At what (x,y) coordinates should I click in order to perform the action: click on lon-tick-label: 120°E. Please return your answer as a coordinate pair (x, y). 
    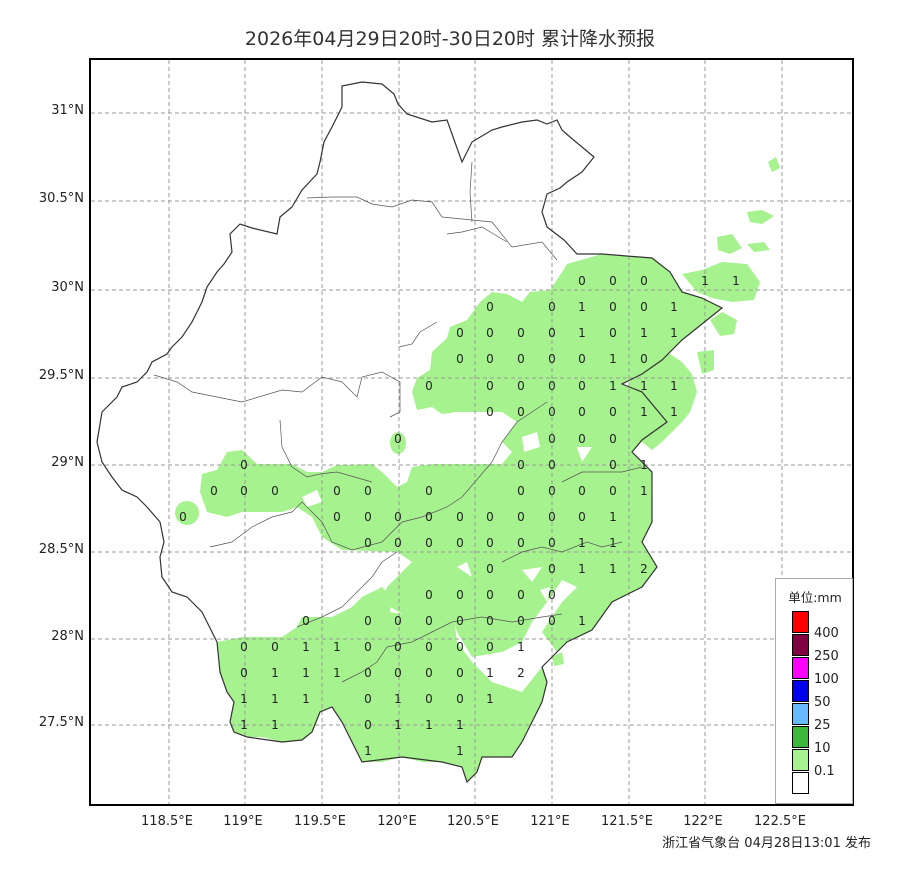
    Looking at the image, I should click on (397, 821).